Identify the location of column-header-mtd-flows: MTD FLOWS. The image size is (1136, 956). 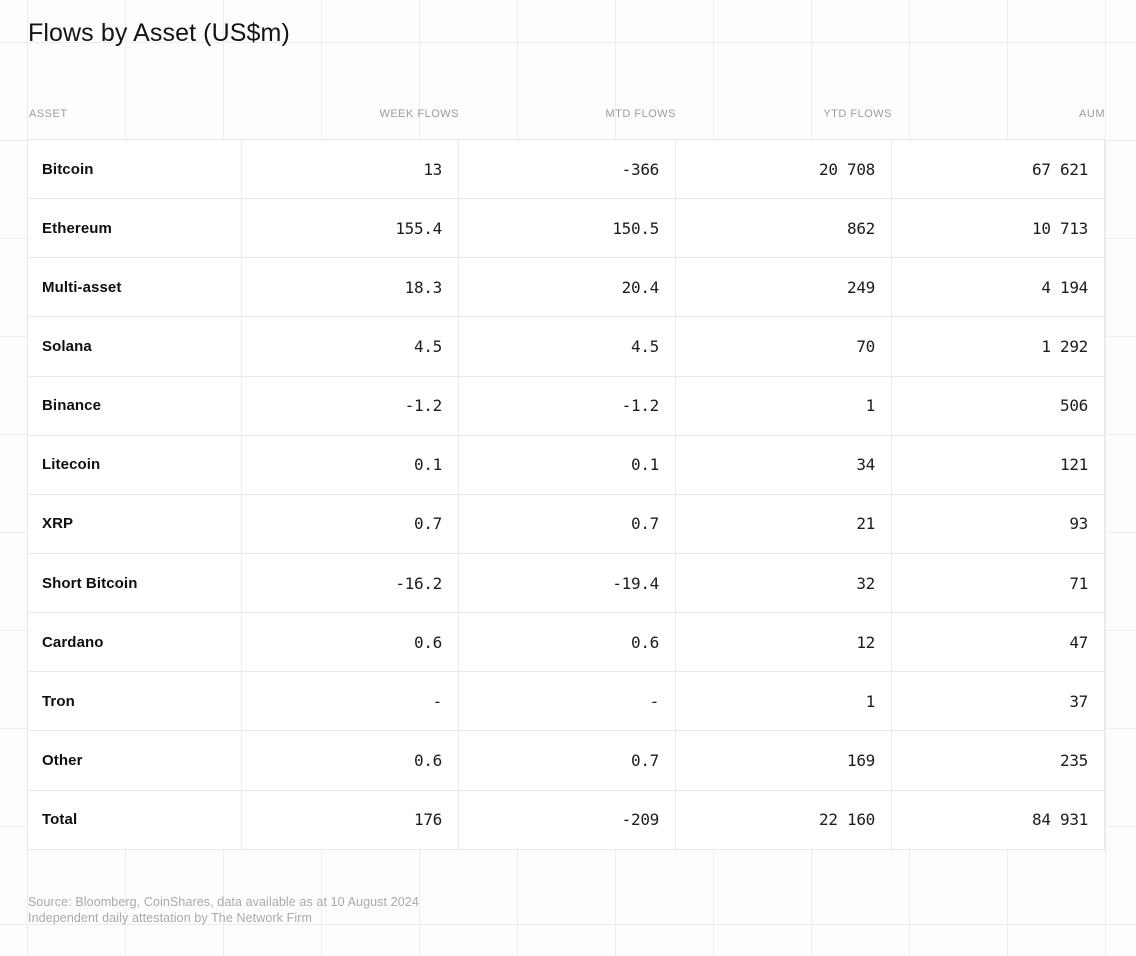
(640, 114).